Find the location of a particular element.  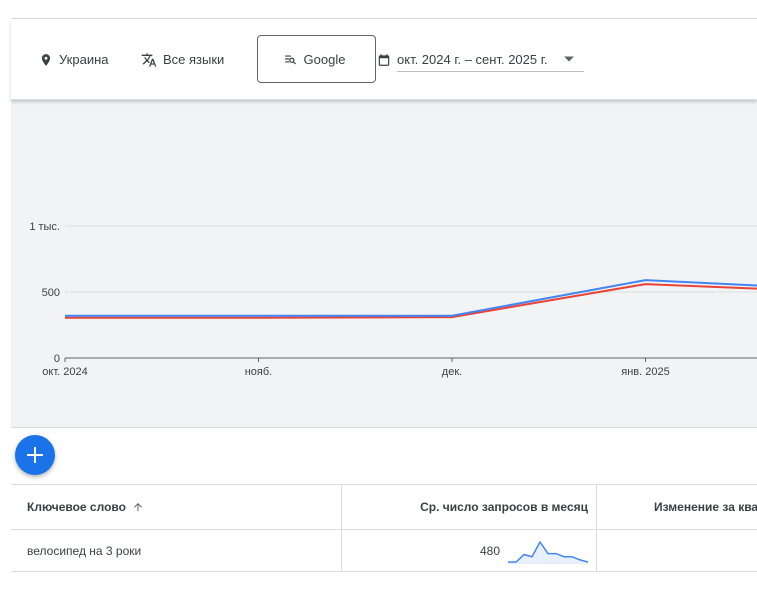

header-change: Изменение за квартал is located at coordinates (676, 507).